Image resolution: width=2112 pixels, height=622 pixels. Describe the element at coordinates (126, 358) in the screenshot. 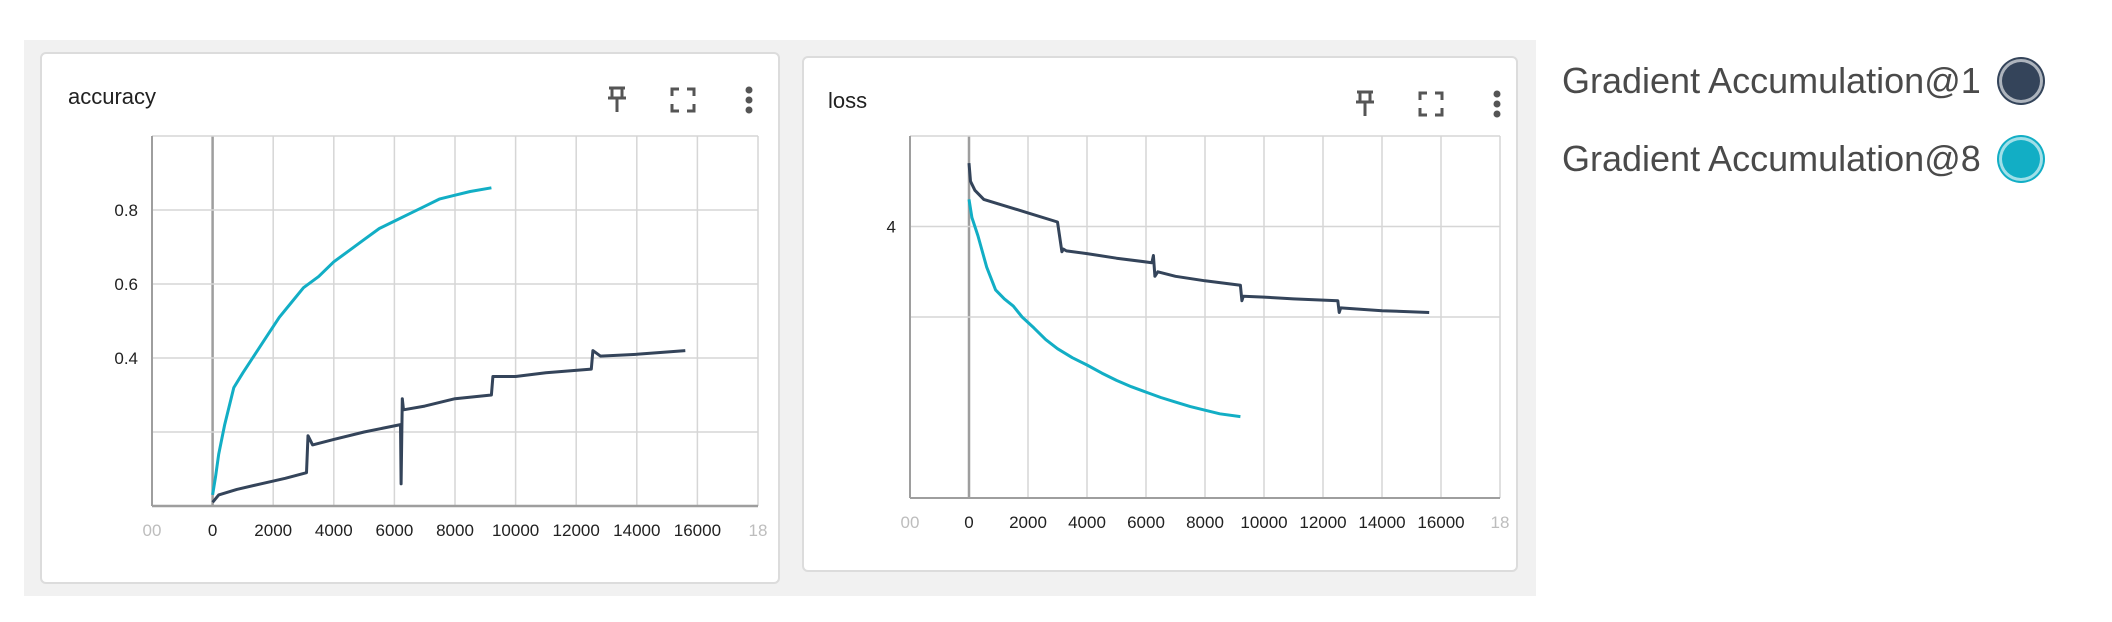

I see `y-tick-label: 0.4` at that location.